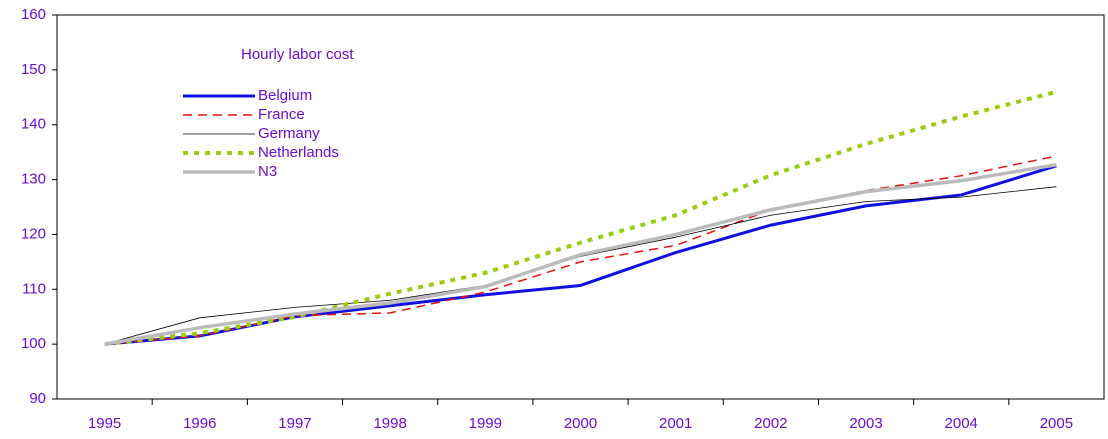 This screenshot has height=439, width=1108. I want to click on x-tick-label: 2002, so click(770, 423).